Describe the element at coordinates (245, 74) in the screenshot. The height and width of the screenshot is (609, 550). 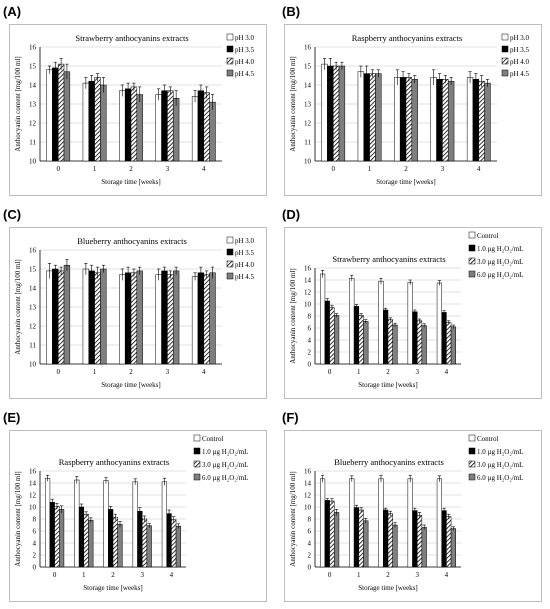
I see `legend-label: pH 4.5` at that location.